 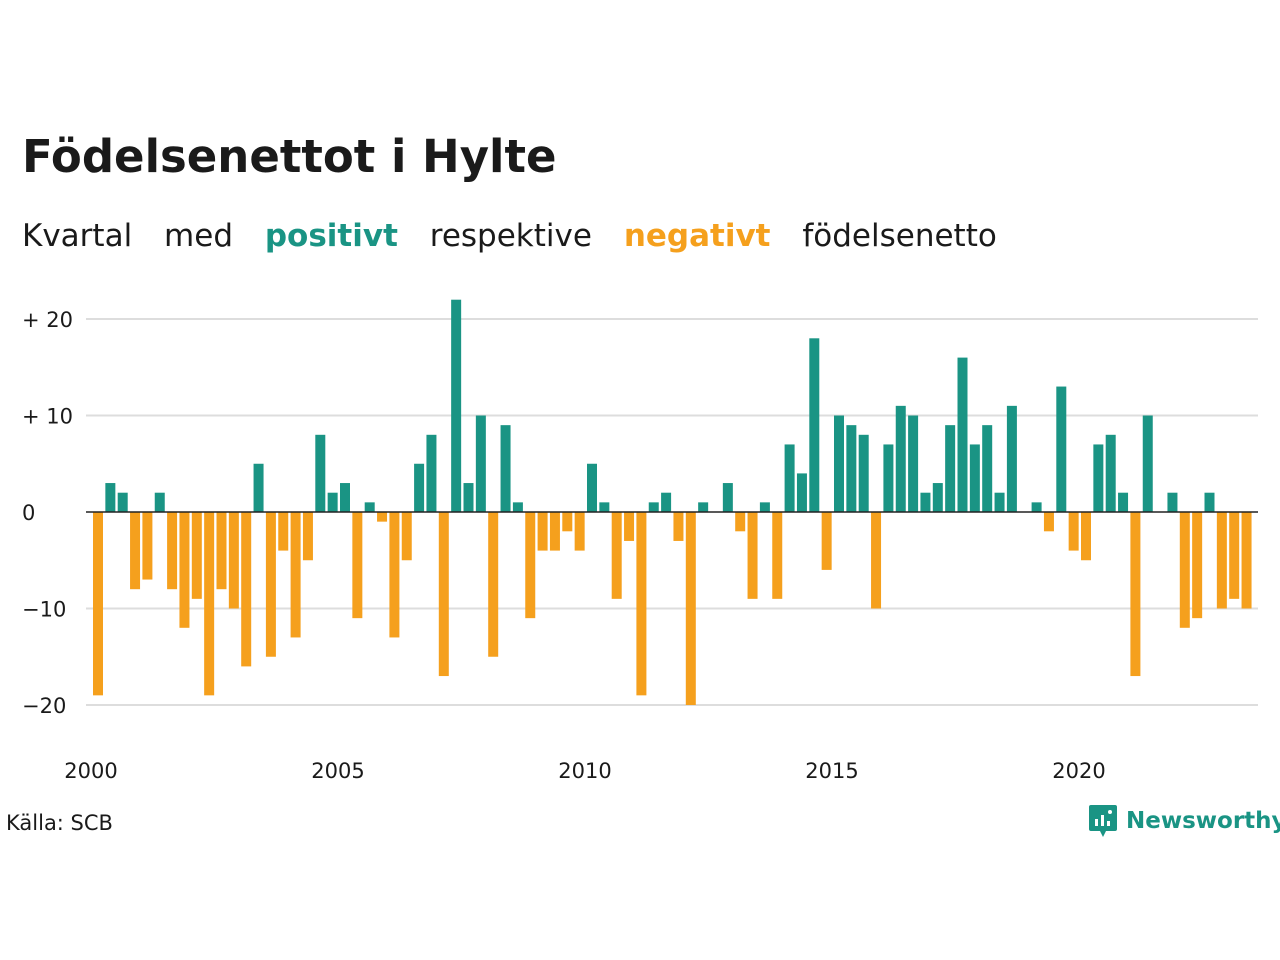 What do you see at coordinates (510, 236) in the screenshot?
I see `subtitle-word-respektive: respektive` at bounding box center [510, 236].